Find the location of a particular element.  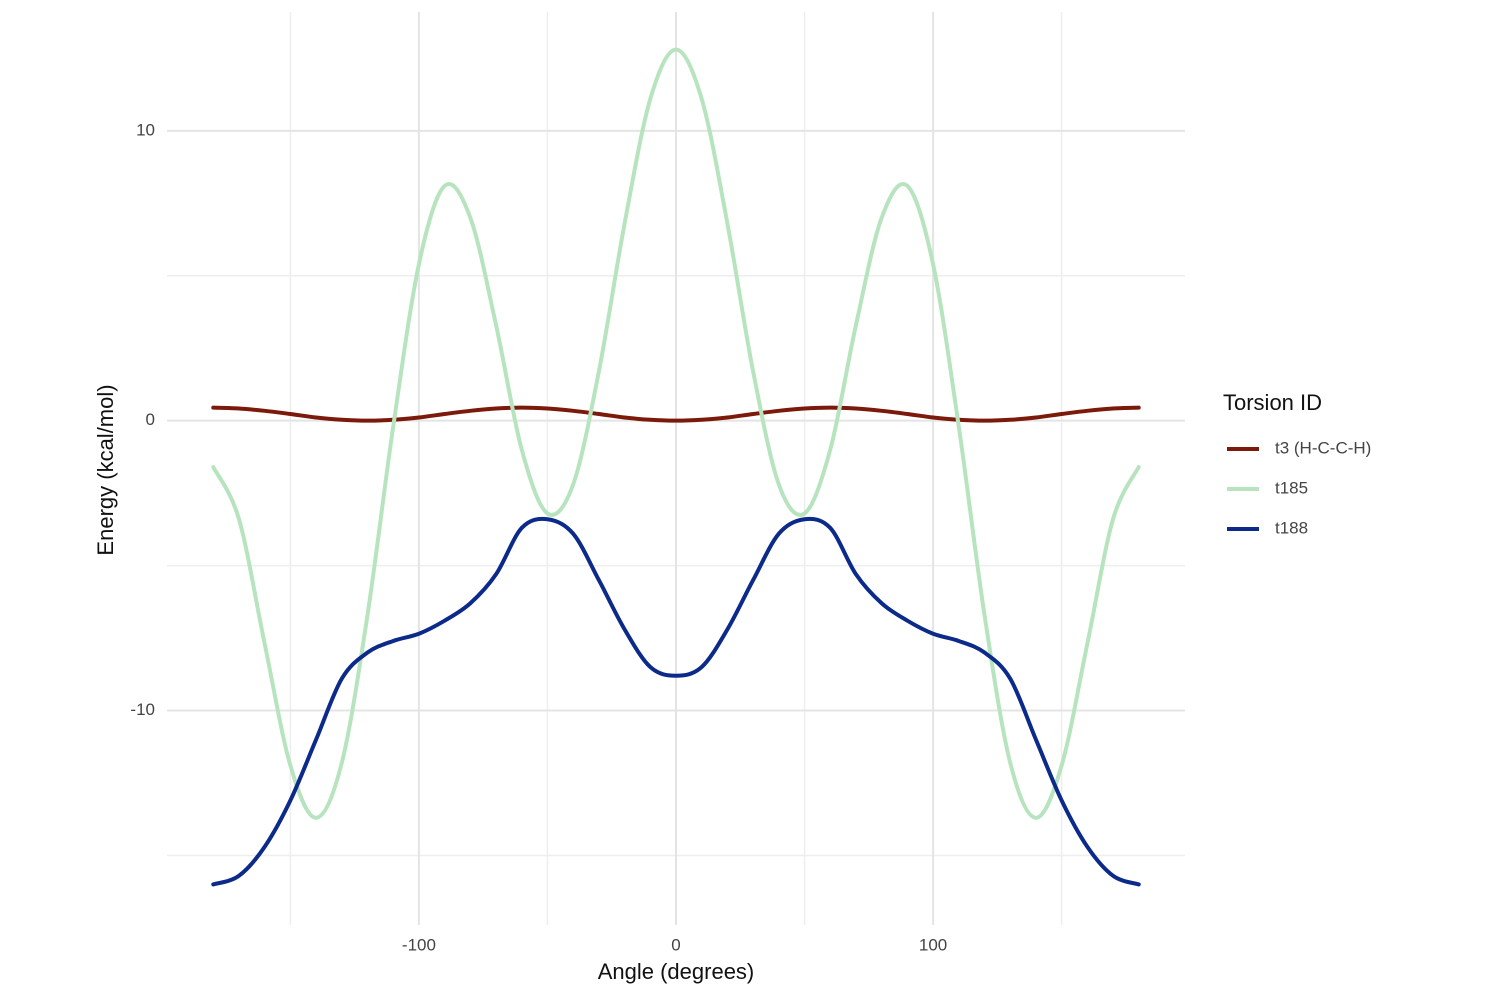

y-tick-label: 0 is located at coordinates (150, 419).